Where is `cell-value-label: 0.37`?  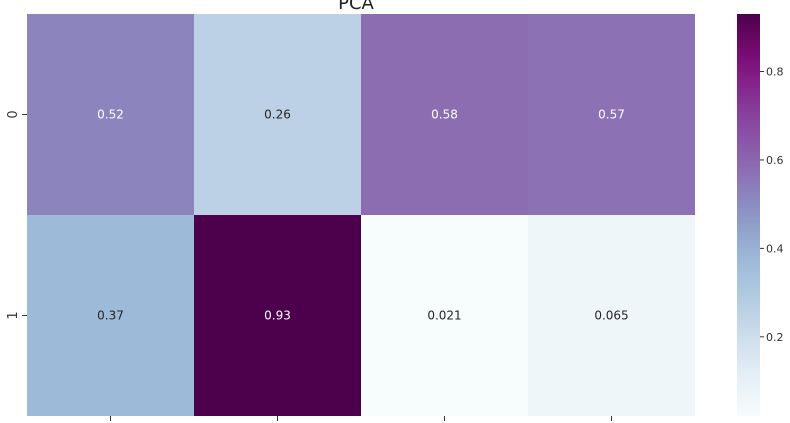 cell-value-label: 0.37 is located at coordinates (110, 316).